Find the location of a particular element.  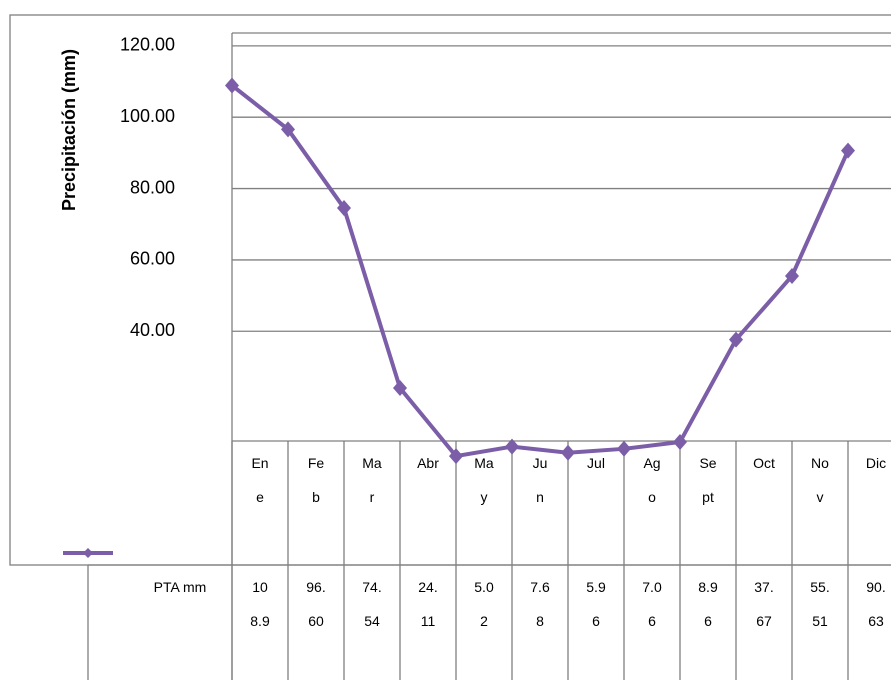

value-label: 37.67 is located at coordinates (764, 604).